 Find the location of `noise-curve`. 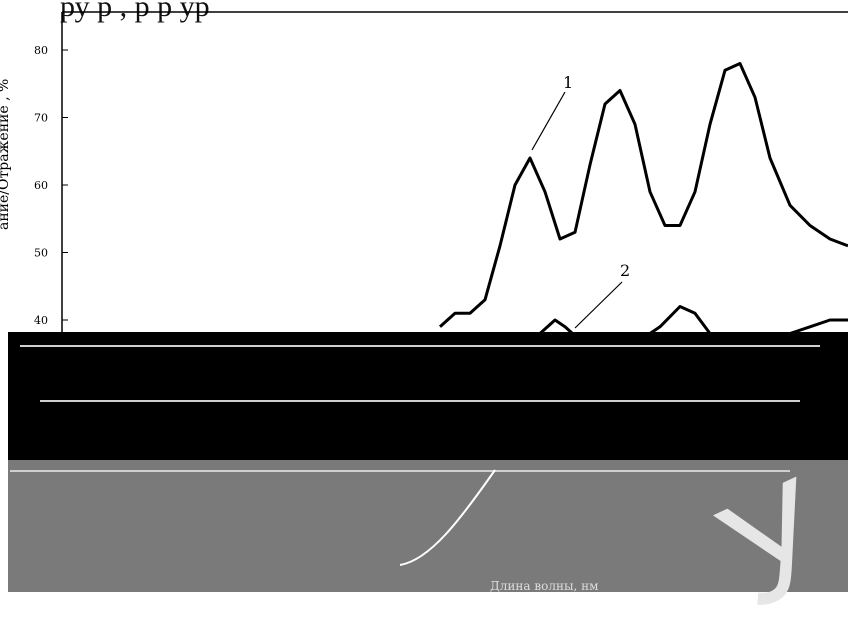

noise-curve is located at coordinates (447, 517).